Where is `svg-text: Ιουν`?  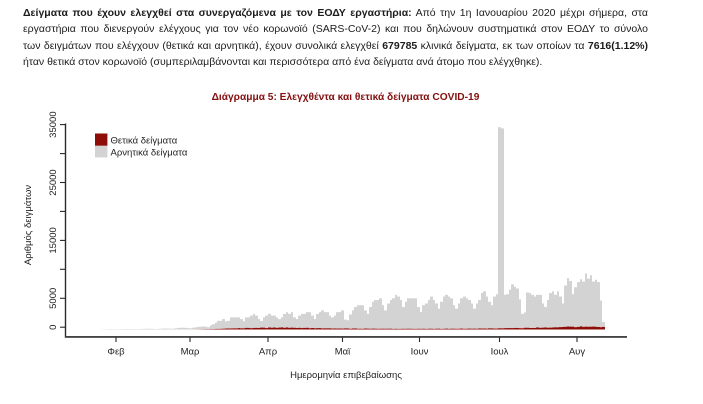
svg-text: Ιουν is located at coordinates (420, 352).